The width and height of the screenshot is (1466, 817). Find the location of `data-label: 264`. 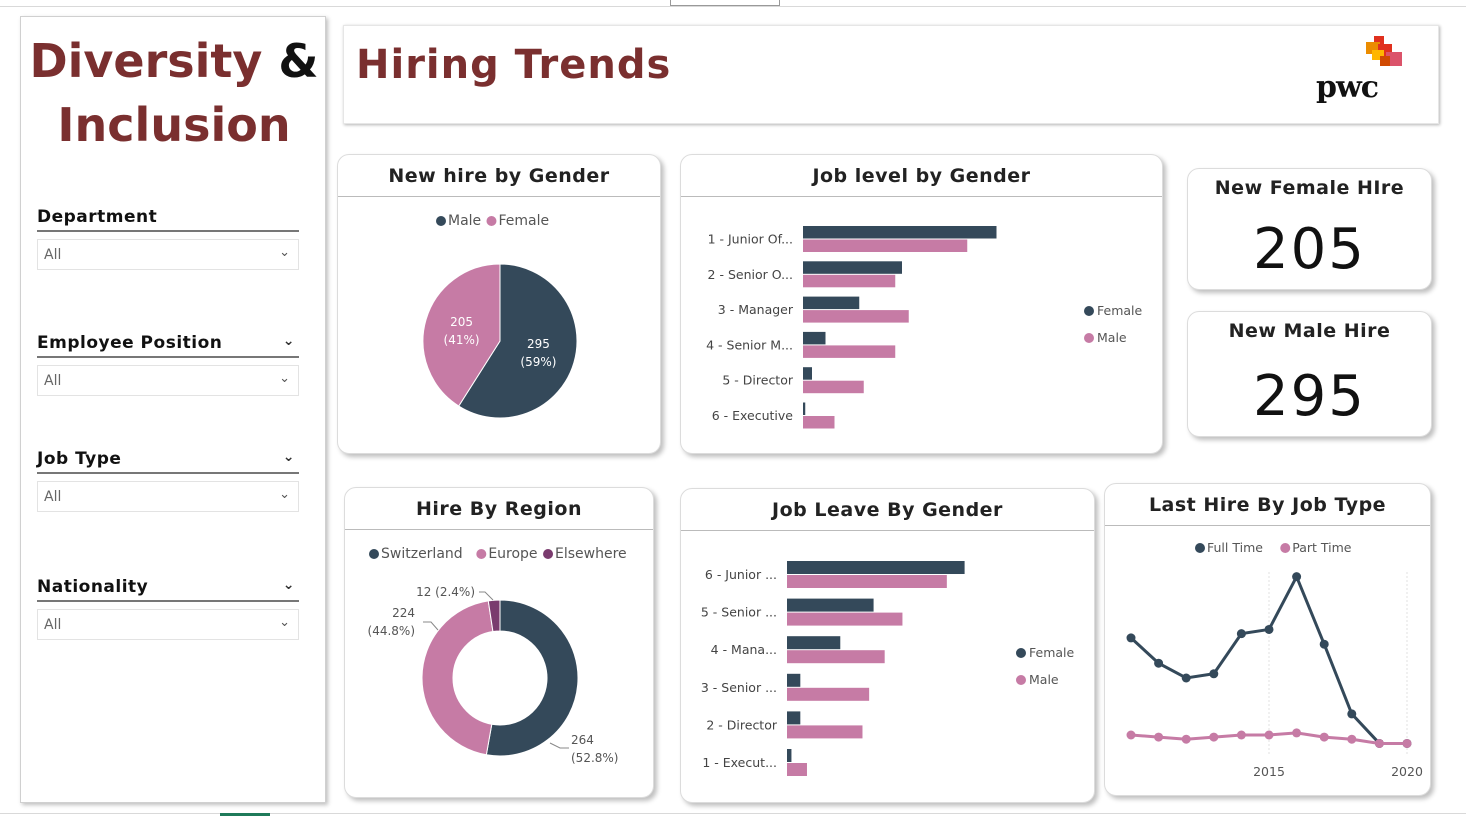

data-label: 264 is located at coordinates (582, 740).